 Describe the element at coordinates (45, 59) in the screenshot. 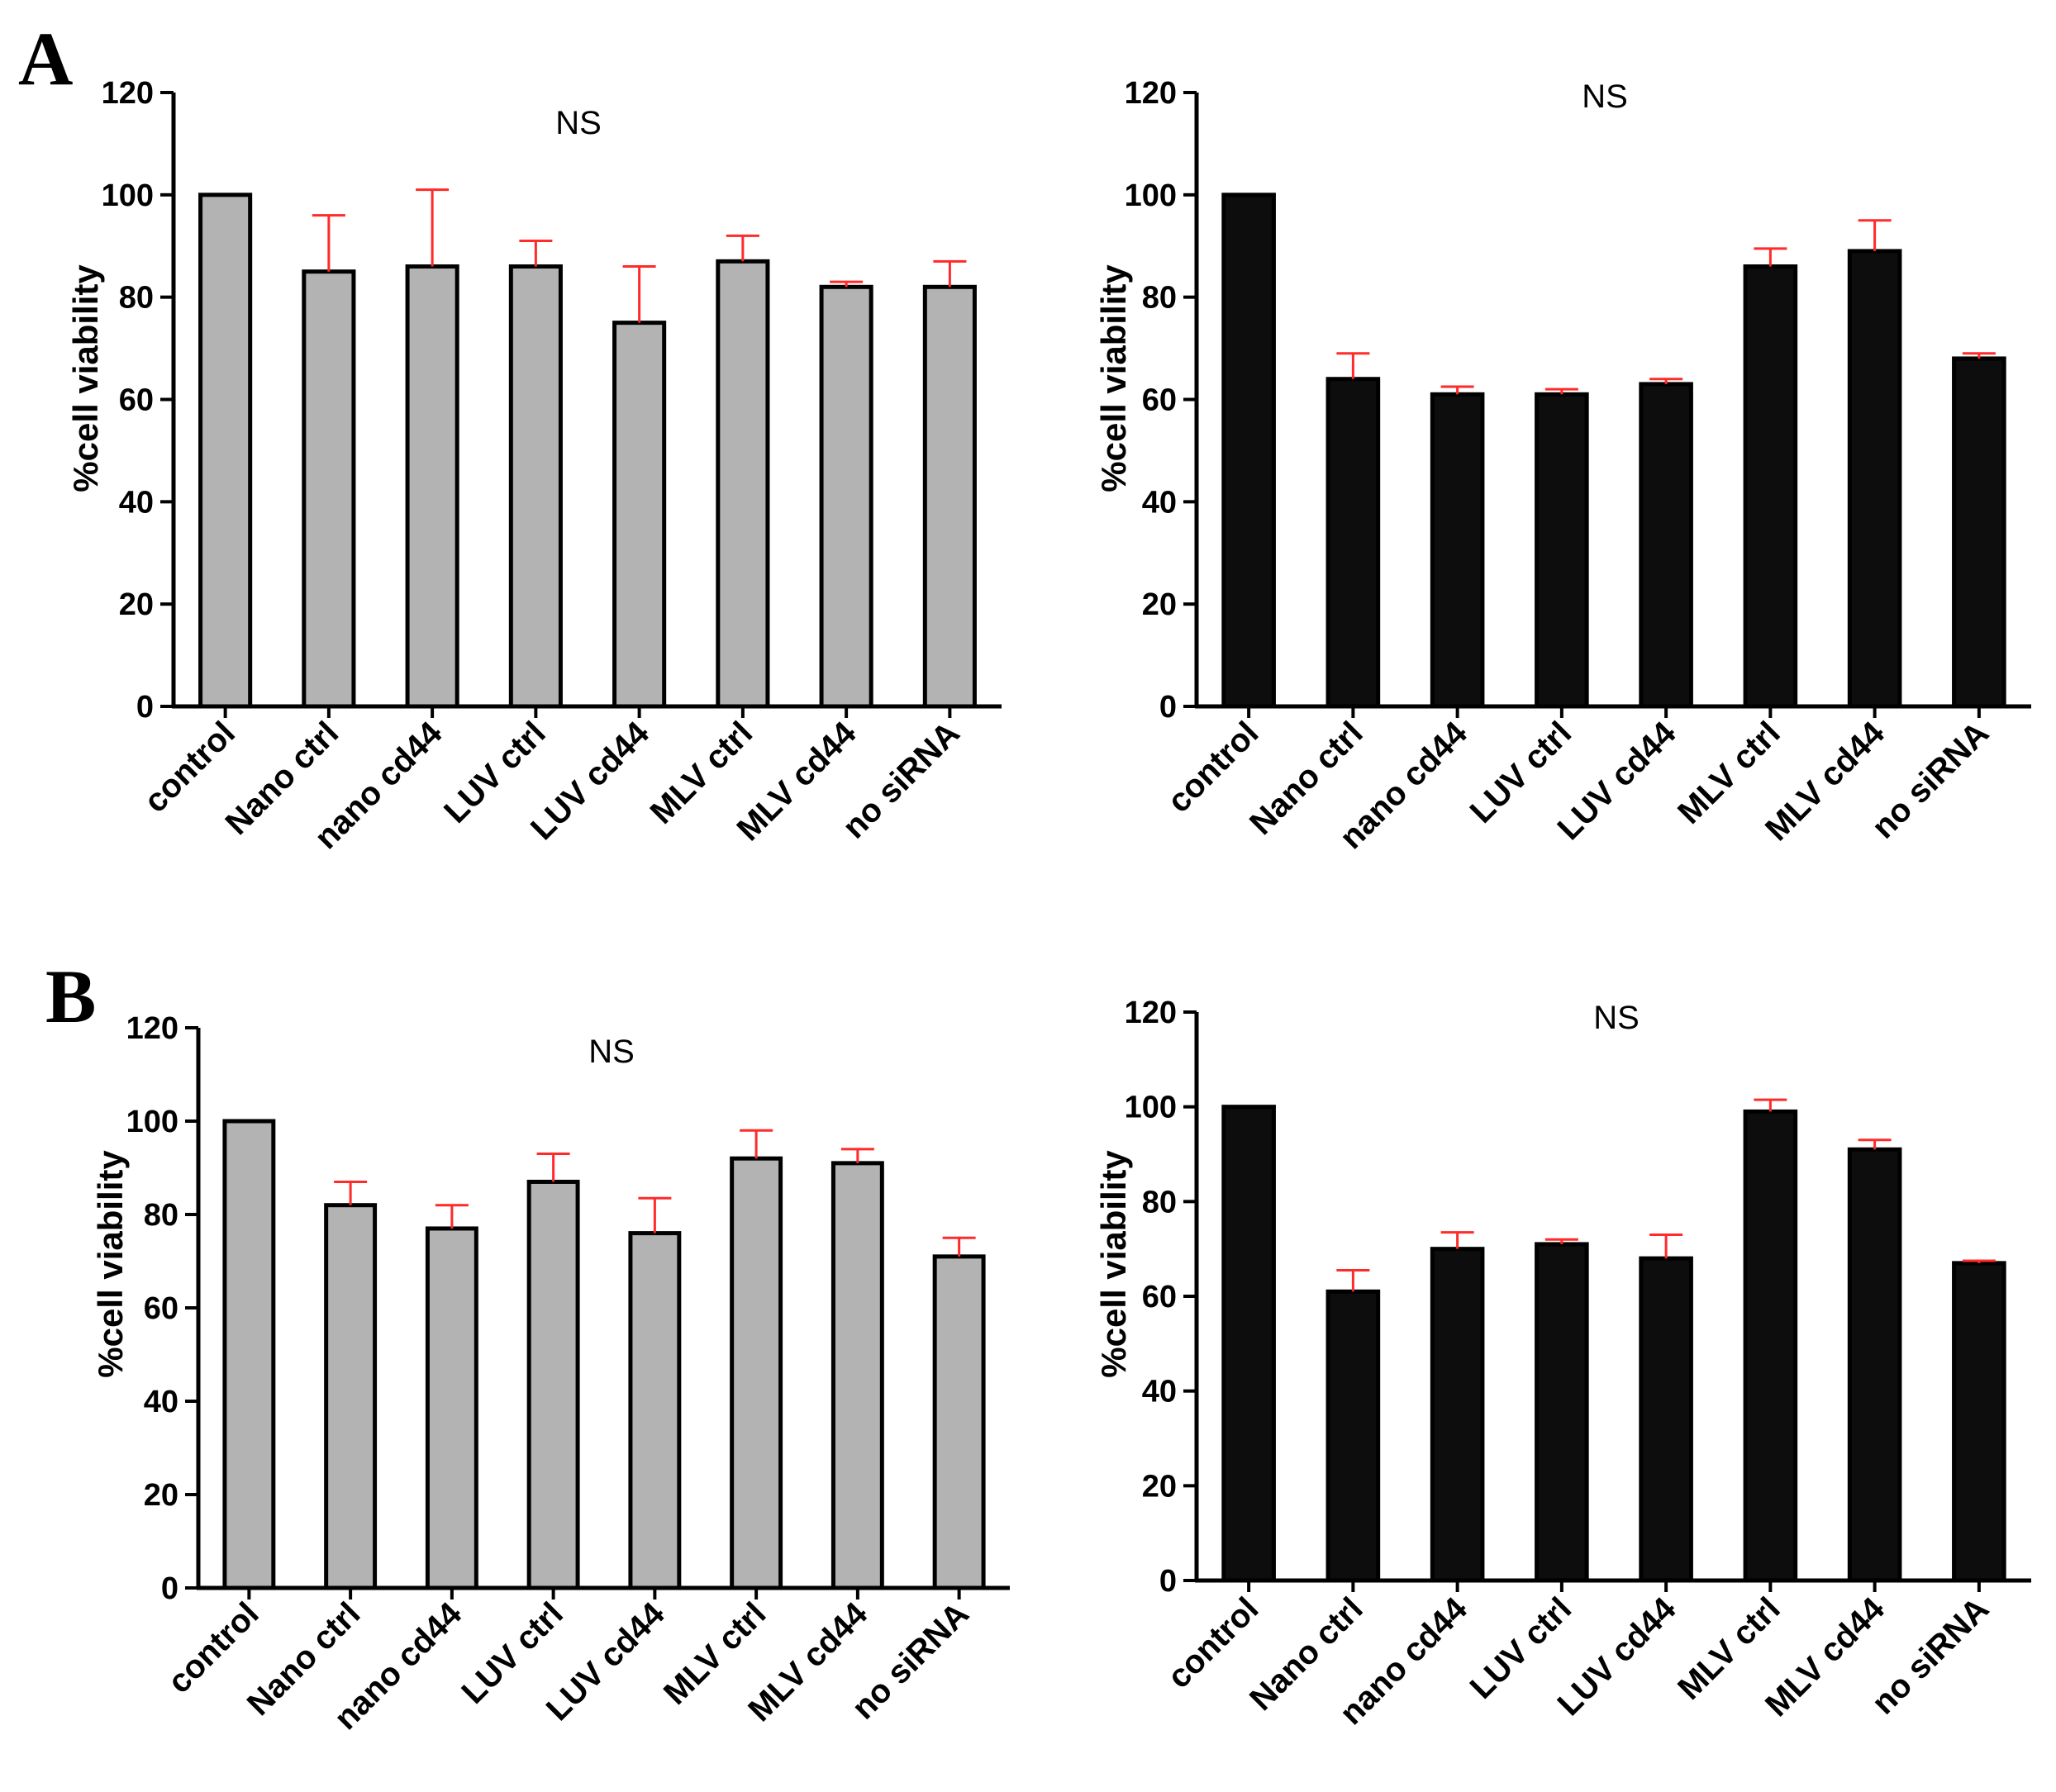

I see `panel-label-a: A` at that location.